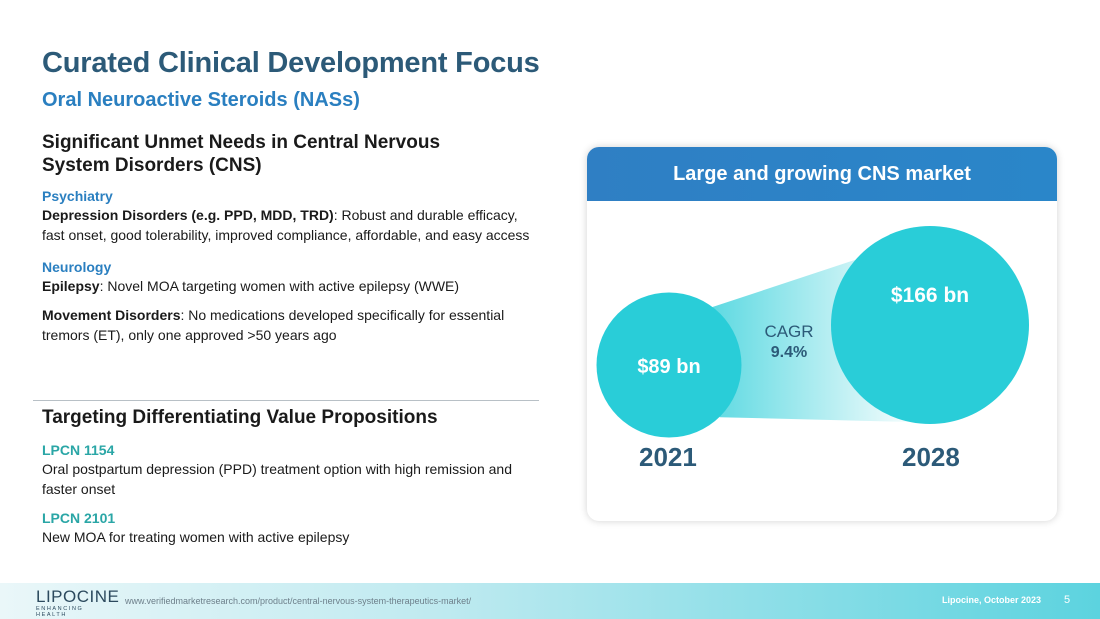  What do you see at coordinates (822, 174) in the screenshot?
I see `market-card-title: Large and growing CNS market` at bounding box center [822, 174].